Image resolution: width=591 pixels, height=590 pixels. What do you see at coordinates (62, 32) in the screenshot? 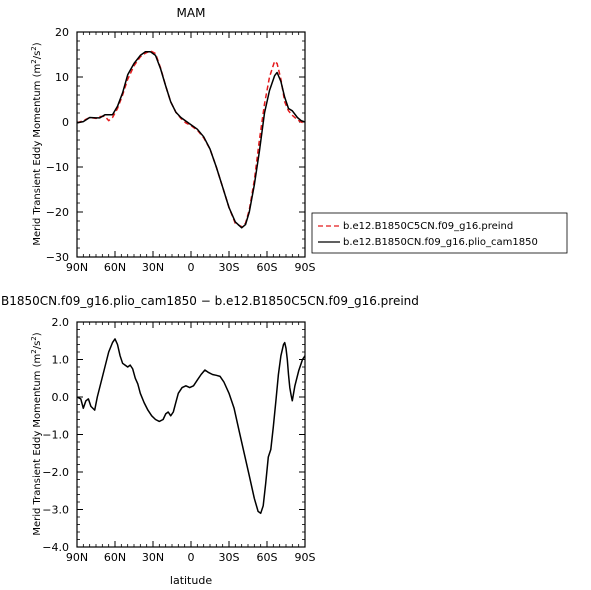
I see `panel-top-ytick-label: 20` at bounding box center [62, 32].